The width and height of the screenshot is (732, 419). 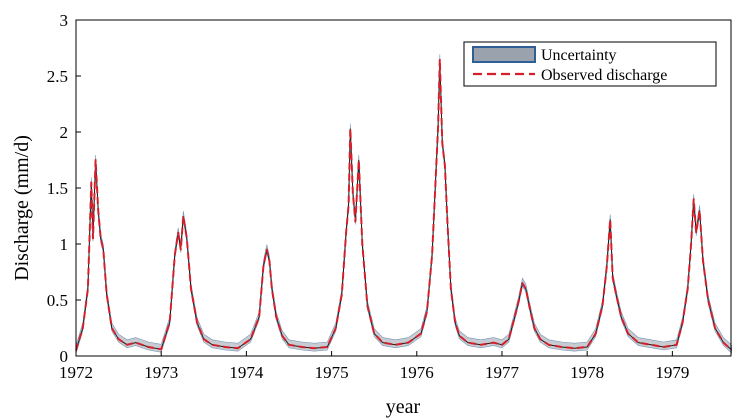 What do you see at coordinates (57, 188) in the screenshot?
I see `y-tick-label: 1.5` at bounding box center [57, 188].